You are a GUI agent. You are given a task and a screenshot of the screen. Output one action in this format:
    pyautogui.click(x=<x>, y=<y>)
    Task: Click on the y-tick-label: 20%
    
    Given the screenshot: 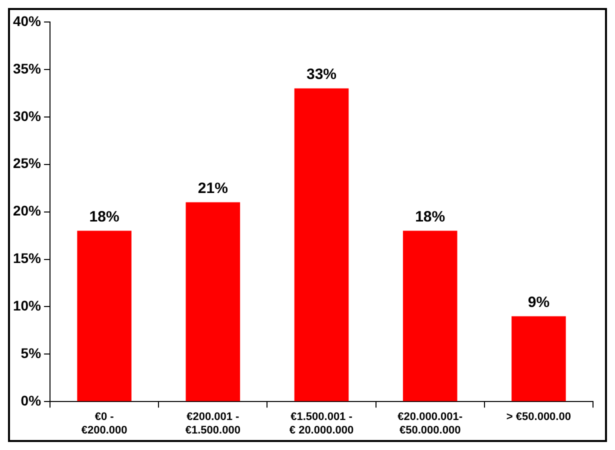 What is the action you would take?
    pyautogui.click(x=27, y=210)
    